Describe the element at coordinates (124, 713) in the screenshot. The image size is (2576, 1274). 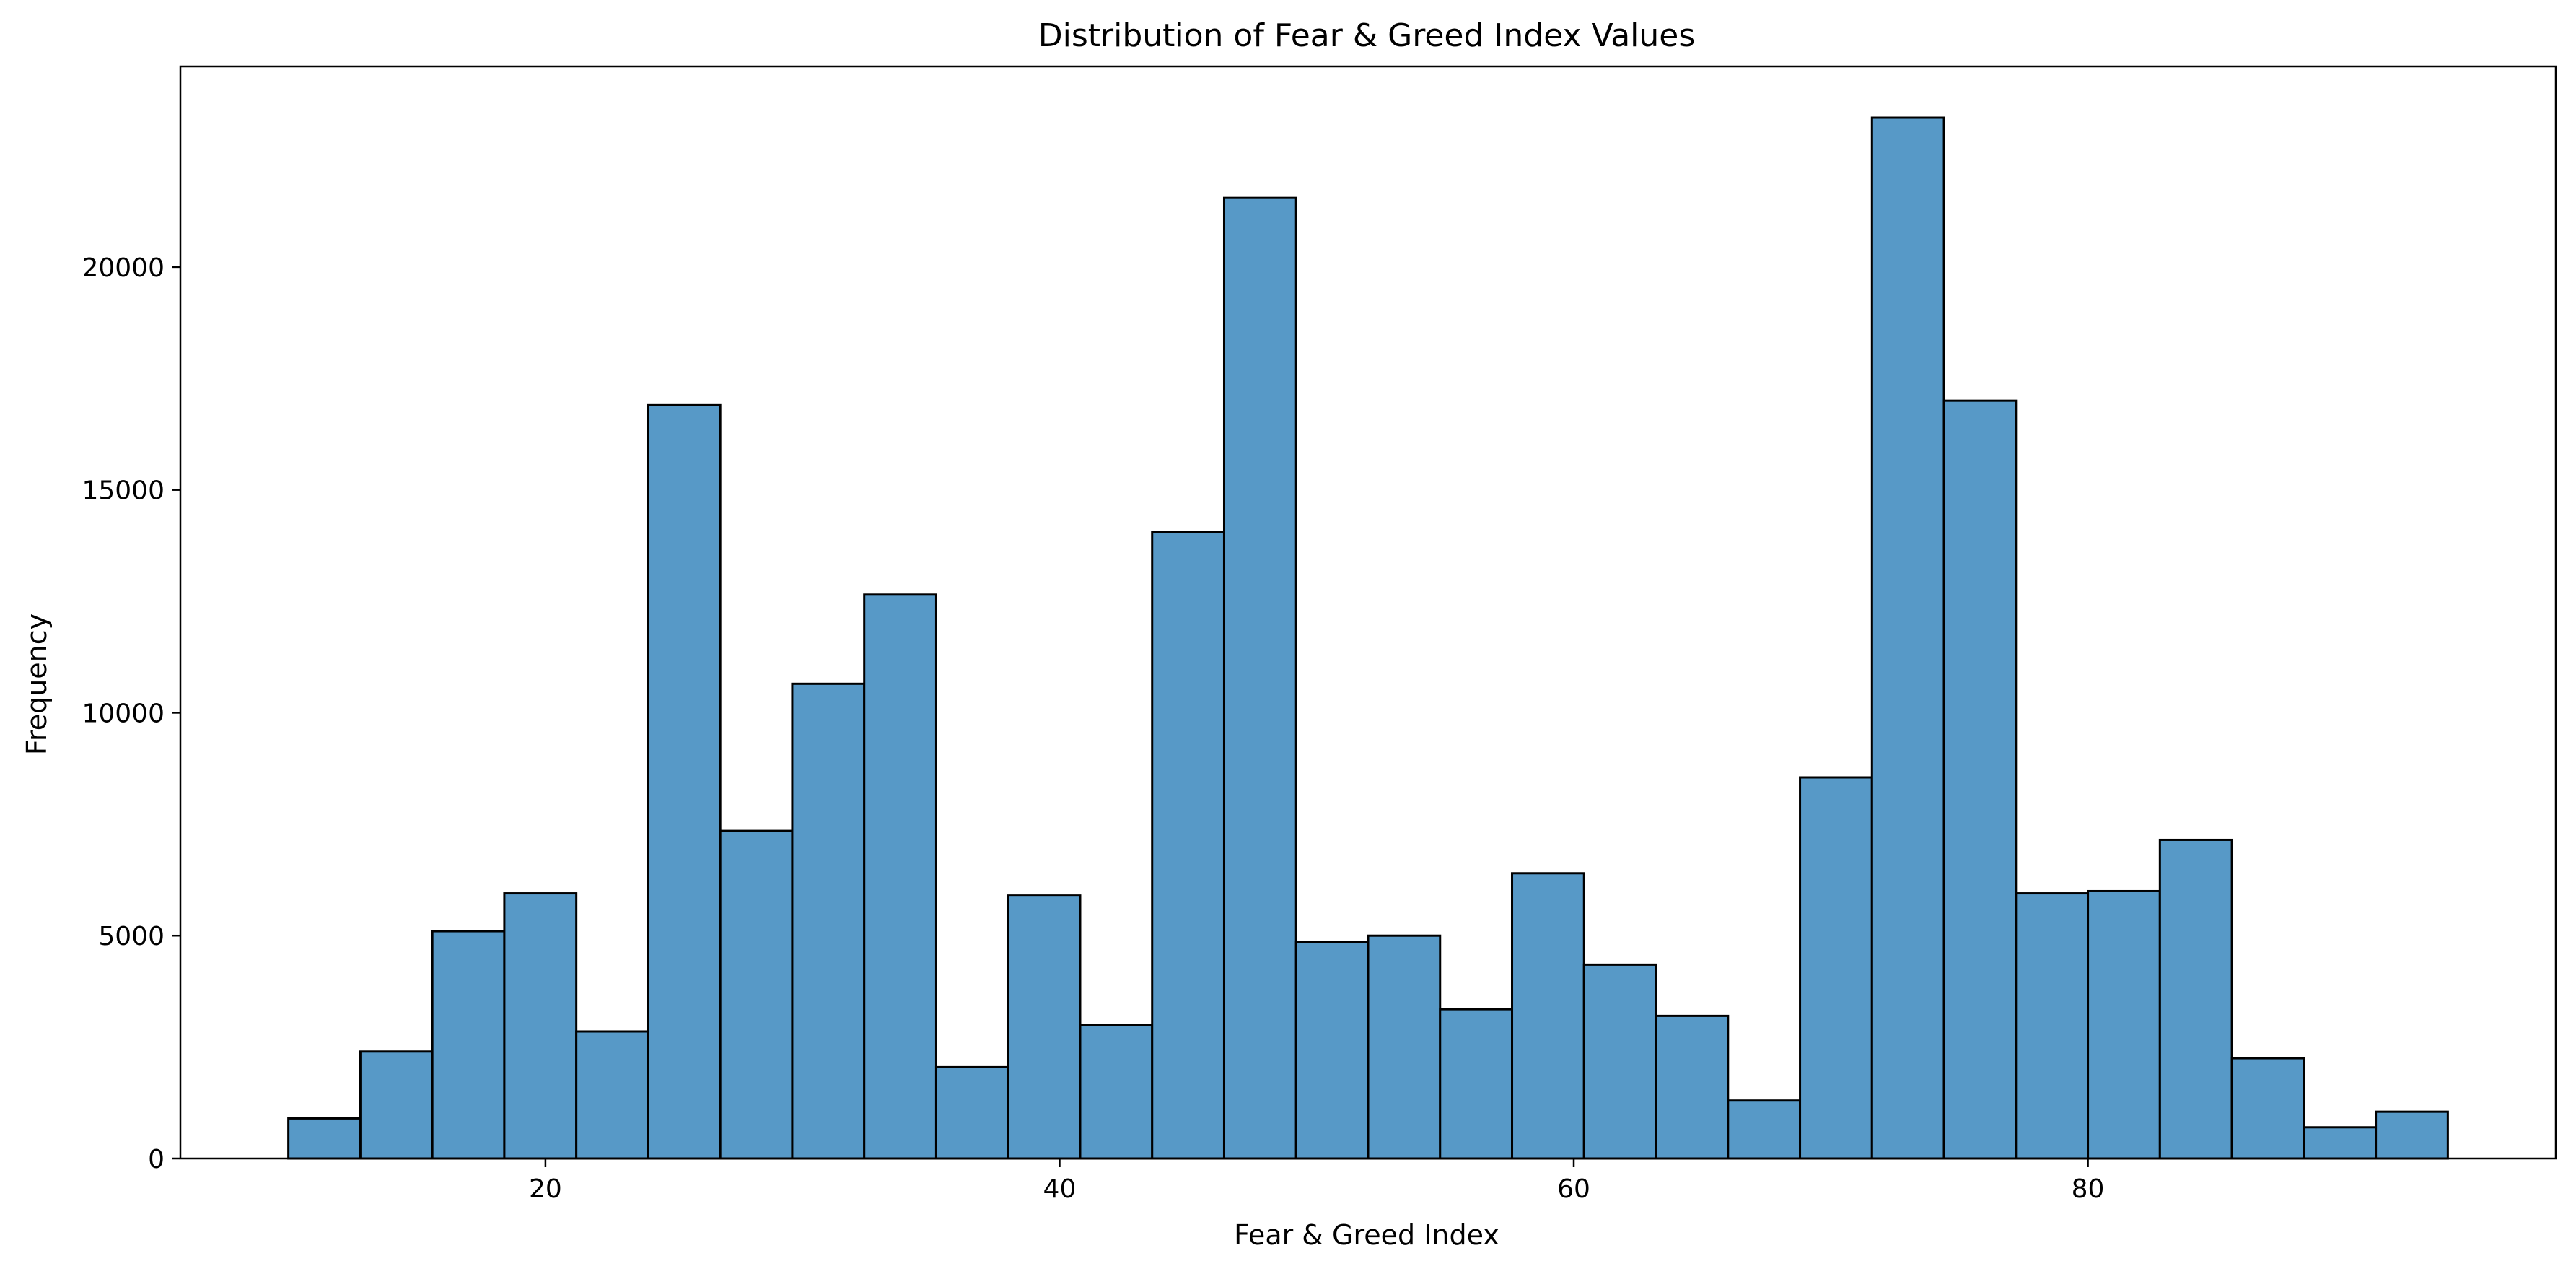
I see `y-tick-label: 10000` at that location.